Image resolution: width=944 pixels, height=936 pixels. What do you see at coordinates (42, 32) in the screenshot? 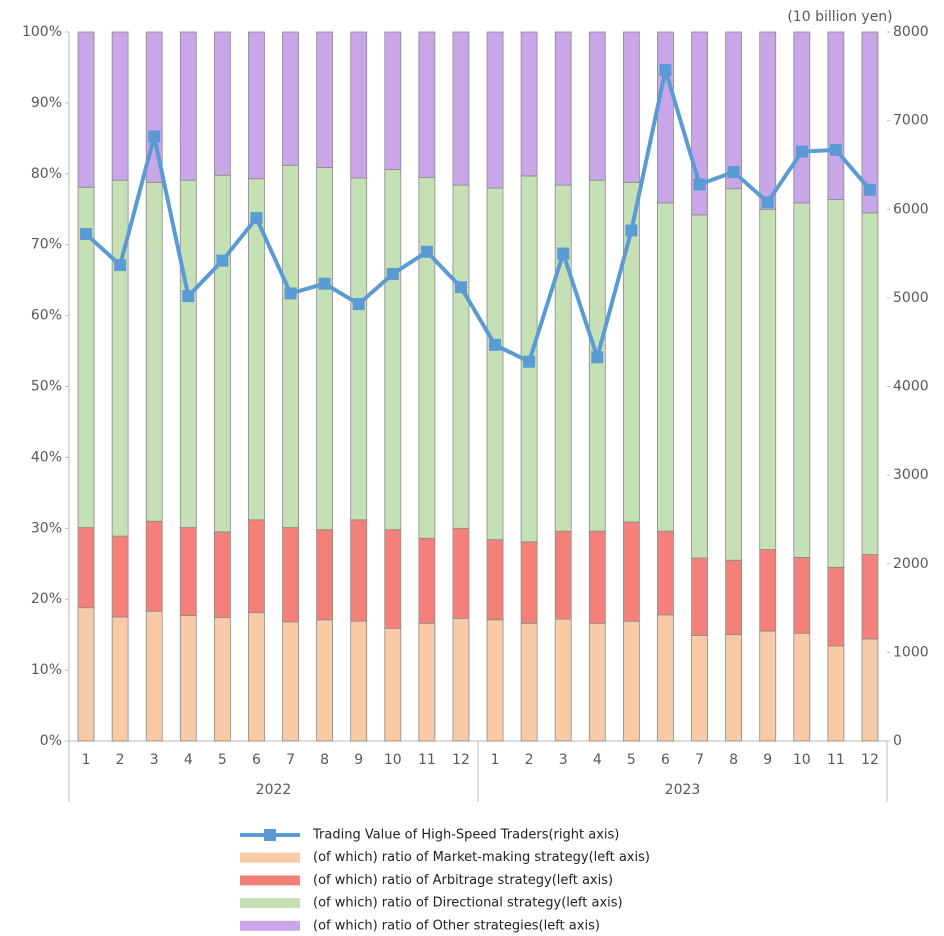
I see `y-tick-label: 100%` at bounding box center [42, 32].